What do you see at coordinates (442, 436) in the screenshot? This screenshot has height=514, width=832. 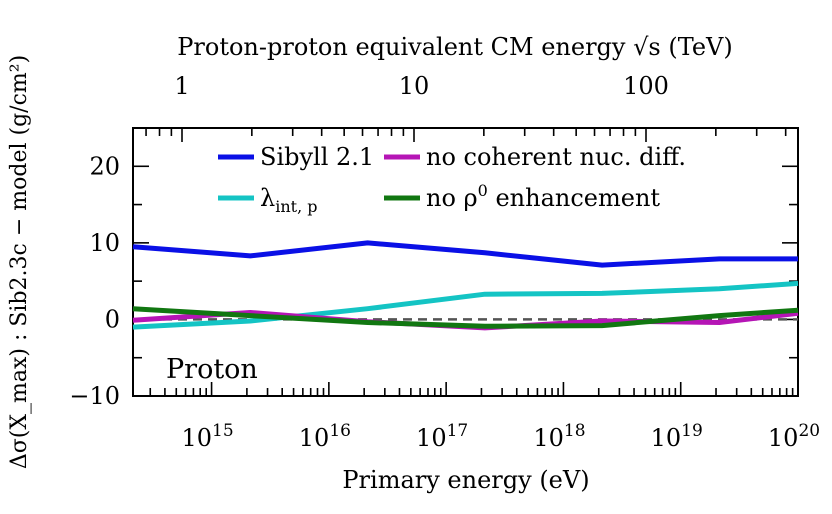 I see `x-tick-label: 1017` at bounding box center [442, 436].